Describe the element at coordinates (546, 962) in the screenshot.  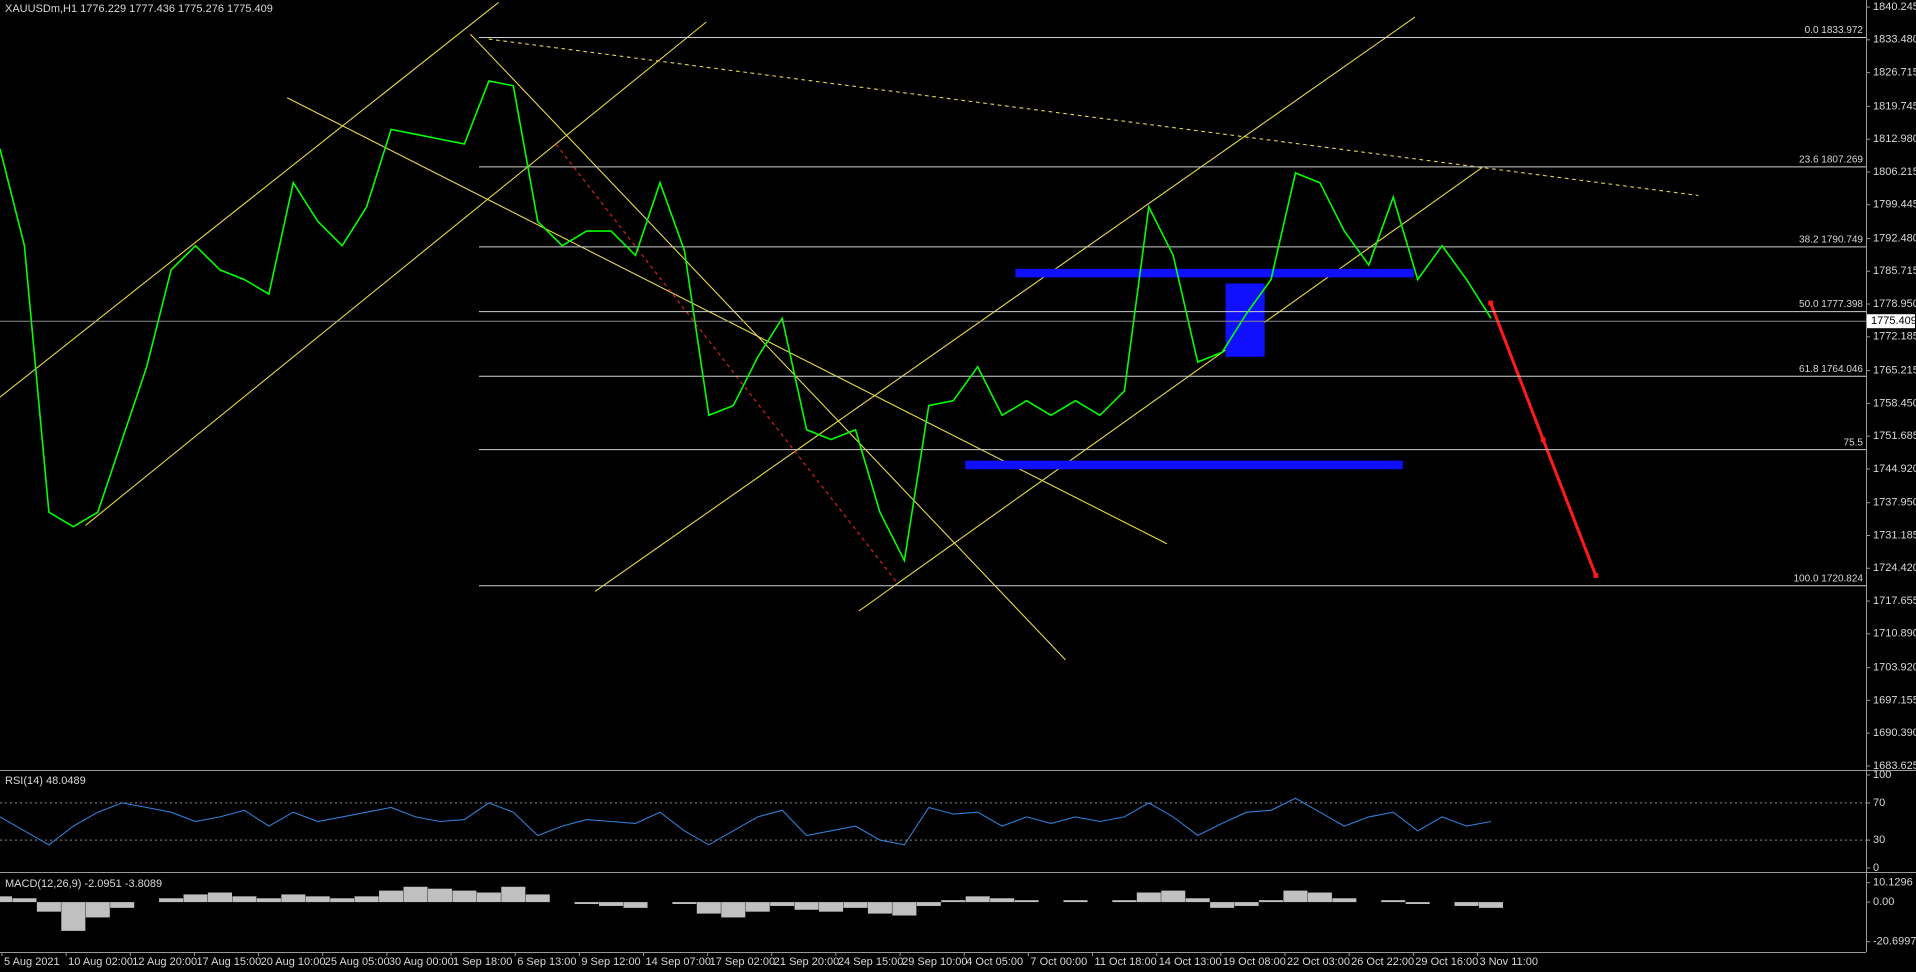
I see `time-label: 6 Sep 13:00` at that location.